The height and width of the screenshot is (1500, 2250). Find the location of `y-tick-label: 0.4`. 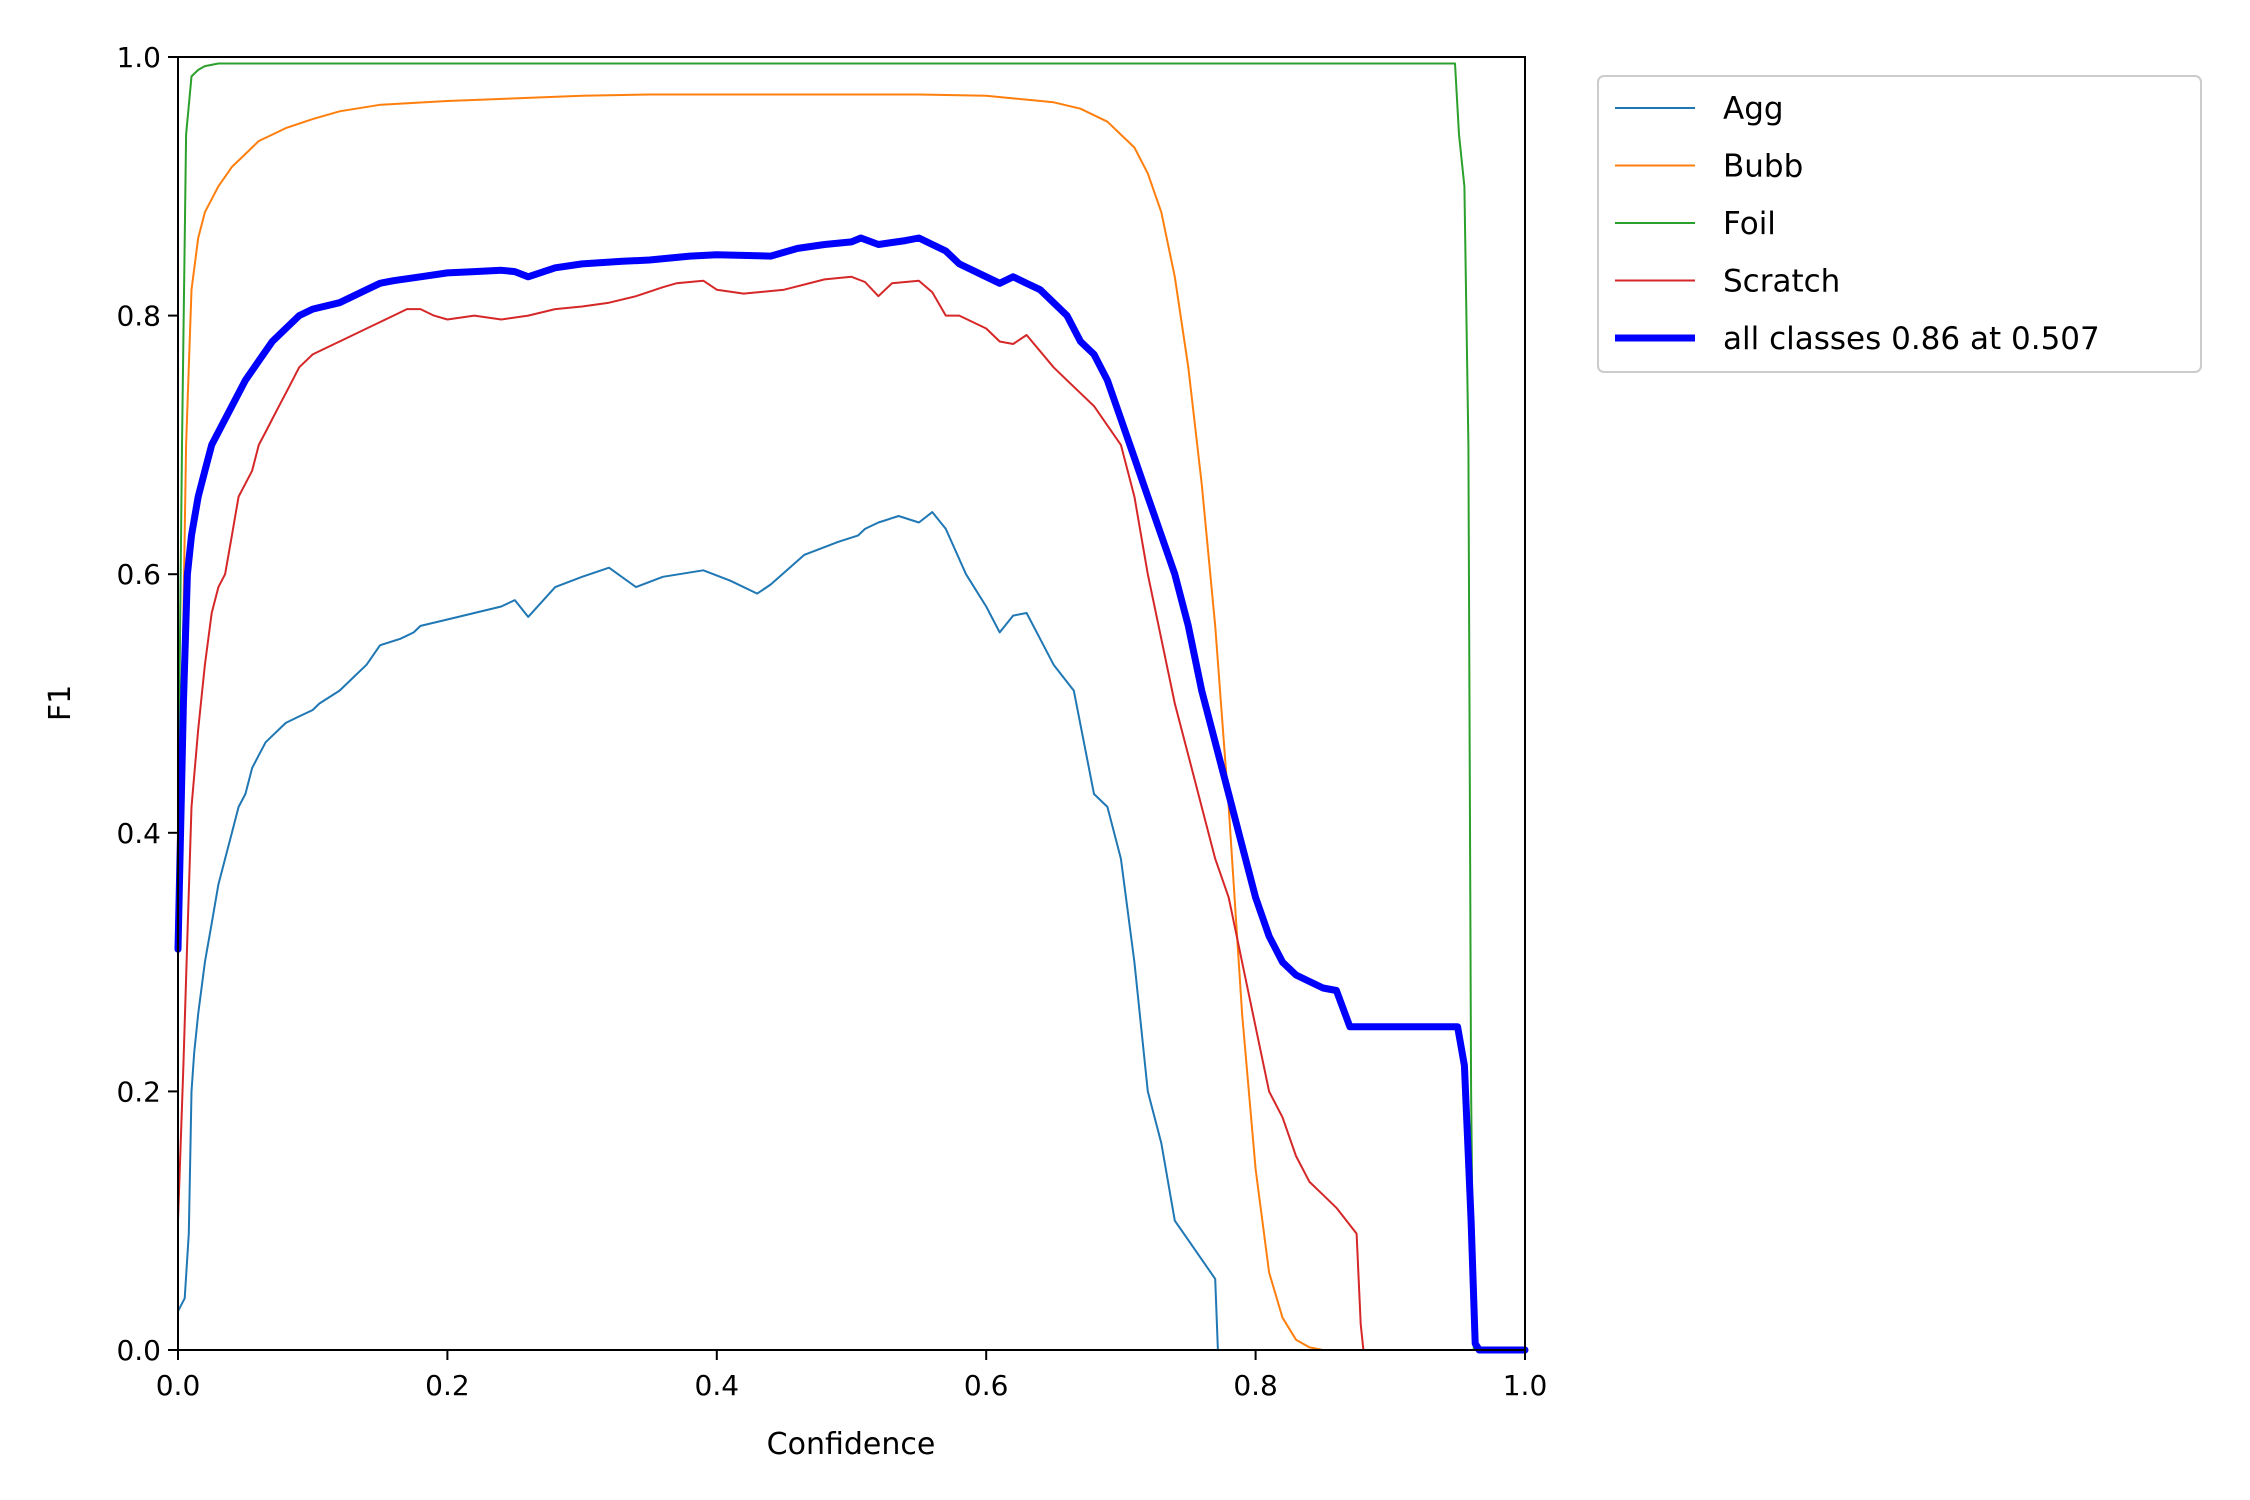

y-tick-label: 0.4 is located at coordinates (138, 833).